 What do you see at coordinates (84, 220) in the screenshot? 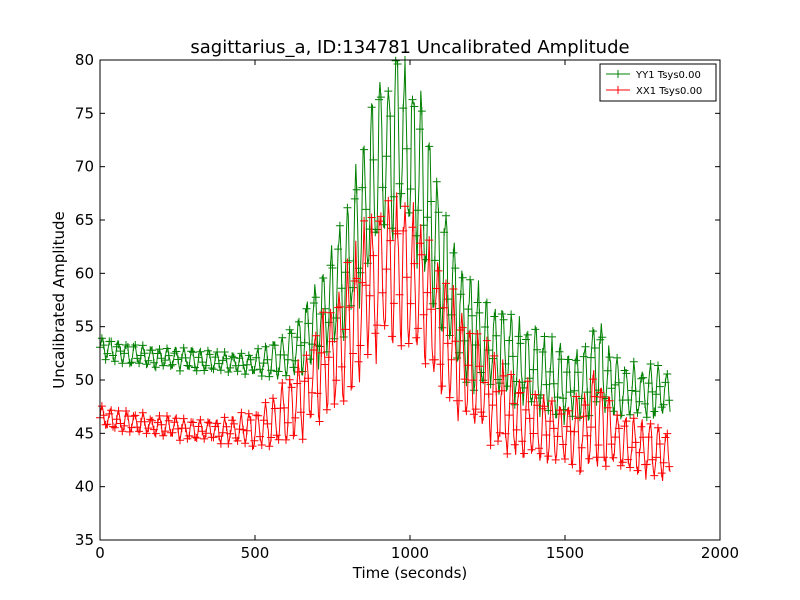
I see `y-tick-label: 65` at bounding box center [84, 220].